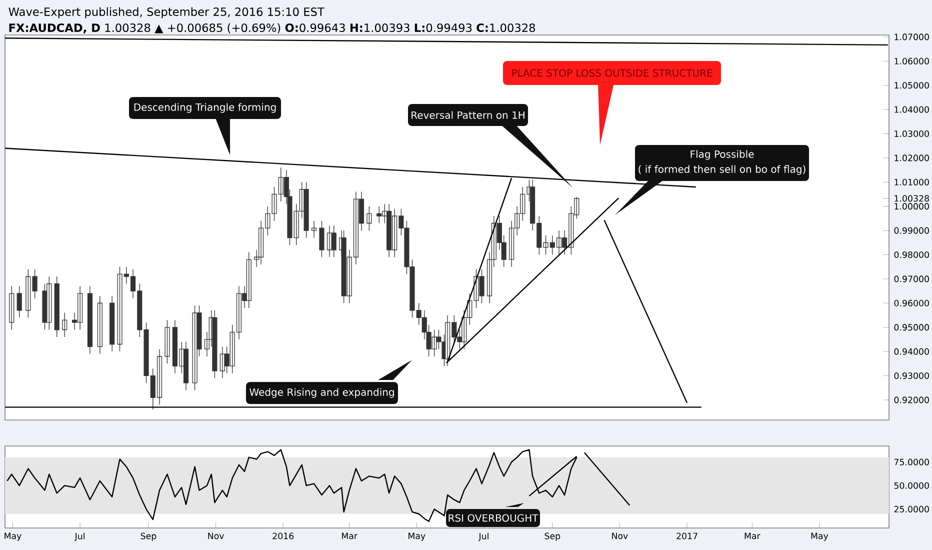 The width and height of the screenshot is (932, 550). What do you see at coordinates (911, 254) in the screenshot?
I see `y-tick-label: 0.98000` at bounding box center [911, 254].